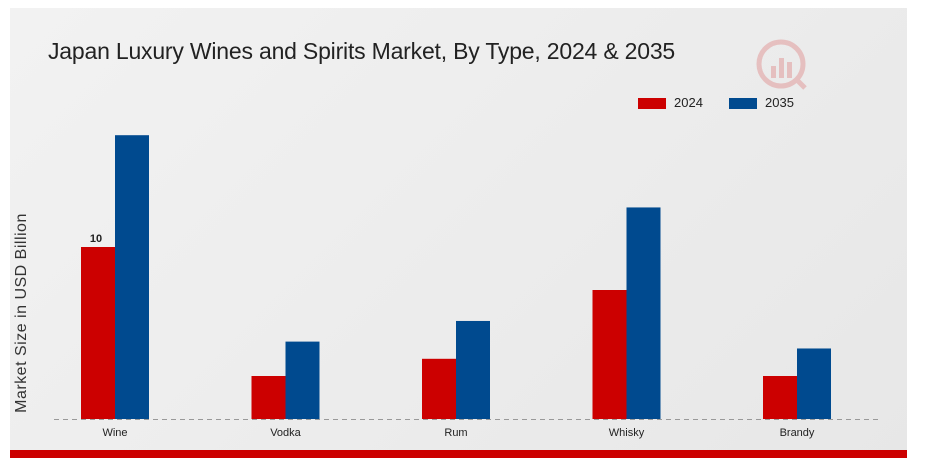 This screenshot has height=467, width=927. What do you see at coordinates (458, 454) in the screenshot?
I see `bottom-accent-bar` at bounding box center [458, 454].